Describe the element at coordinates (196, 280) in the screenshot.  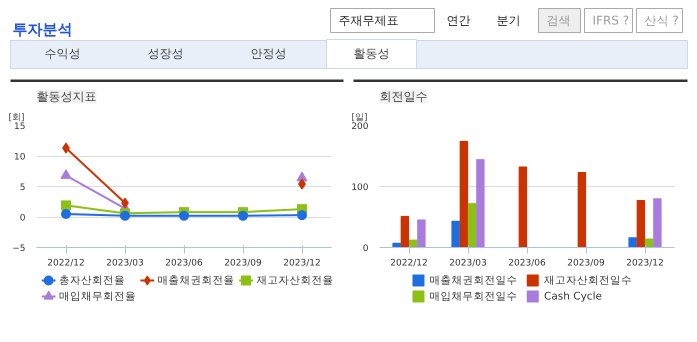
I see `legend-label: 매출채권회전율` at that location.